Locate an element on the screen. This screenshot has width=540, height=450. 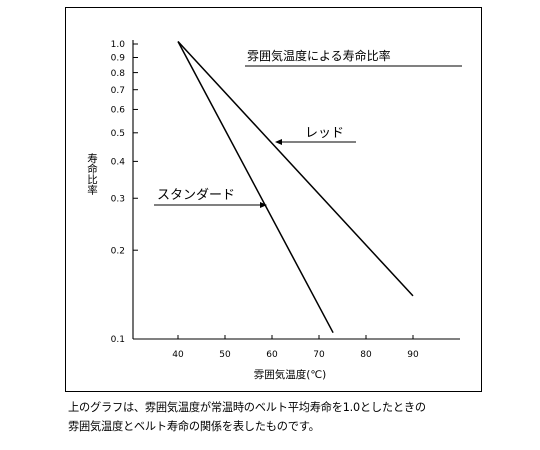
chart-title: 雰囲気温度による寿命比率 is located at coordinates (319, 55).